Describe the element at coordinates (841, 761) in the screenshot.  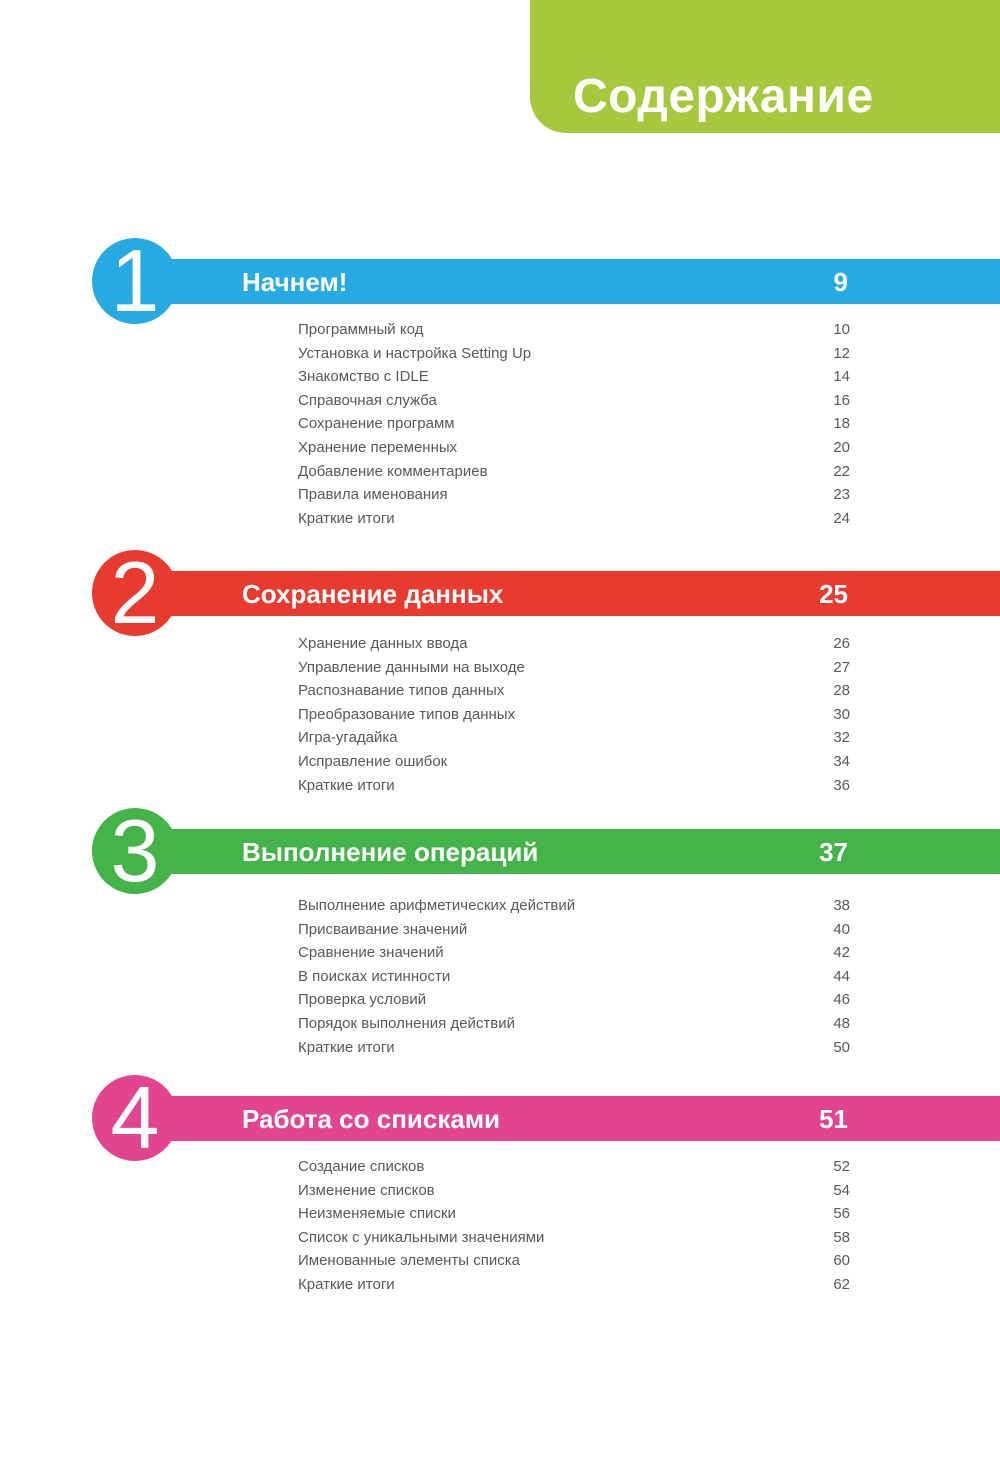
I see `toc-entry-page: 34` at that location.